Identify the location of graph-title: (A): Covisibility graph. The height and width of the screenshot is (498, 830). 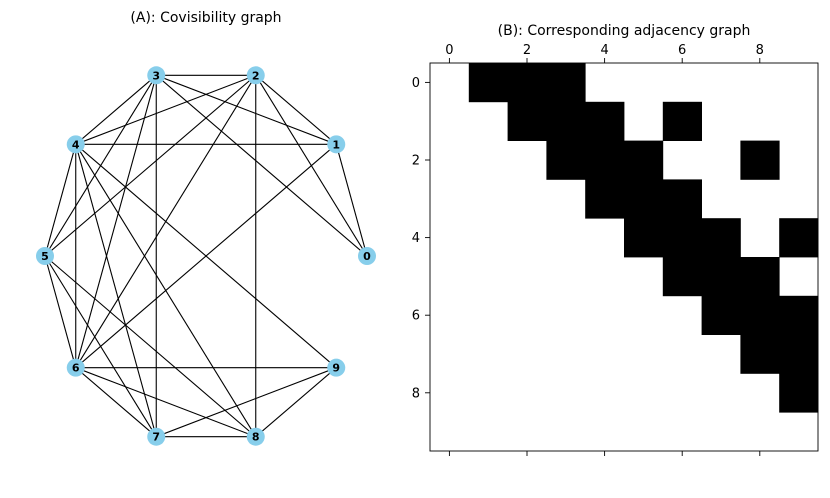
(205, 18).